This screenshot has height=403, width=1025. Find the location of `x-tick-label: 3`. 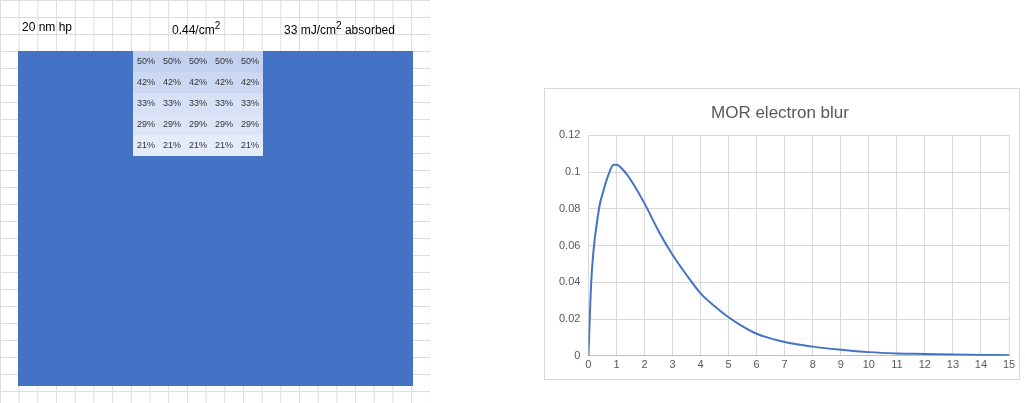

x-tick-label: 3 is located at coordinates (672, 364).